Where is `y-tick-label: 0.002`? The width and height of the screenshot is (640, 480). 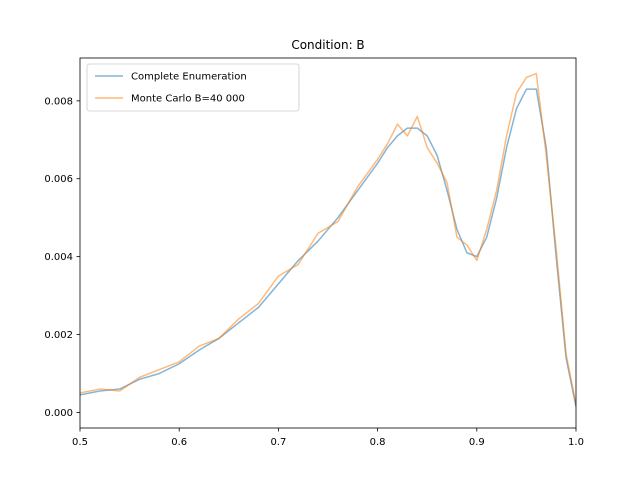 y-tick-label: 0.002 is located at coordinates (58, 335).